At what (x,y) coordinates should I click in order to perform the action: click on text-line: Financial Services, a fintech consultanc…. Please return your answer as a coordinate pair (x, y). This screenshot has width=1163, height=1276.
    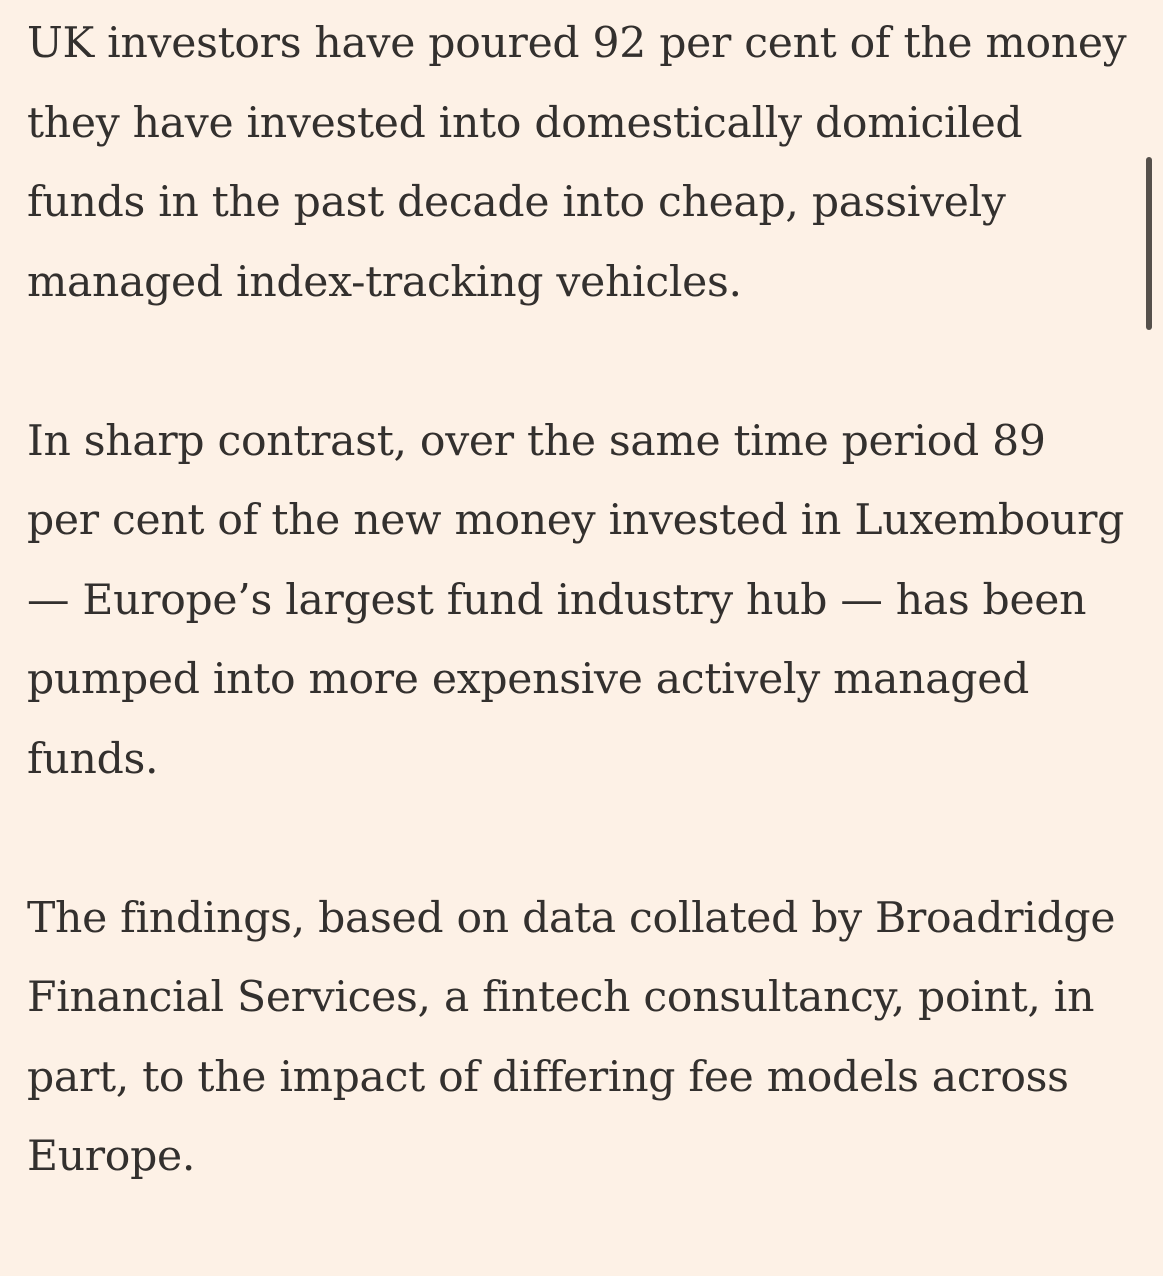
    Looking at the image, I should click on (561, 997).